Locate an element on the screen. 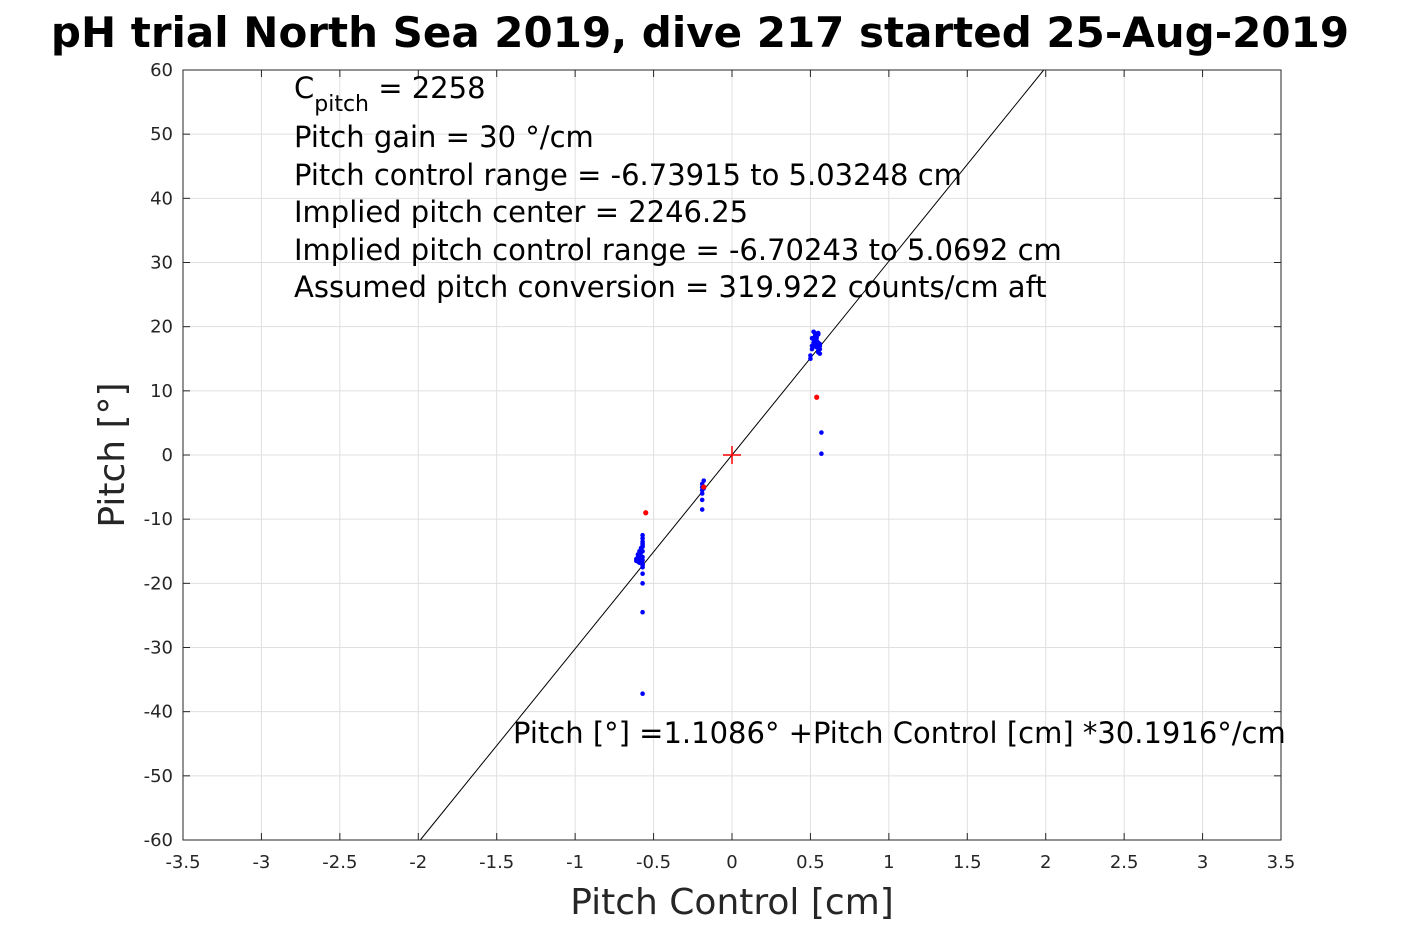  y-tick-label: 0 is located at coordinates (167, 455).